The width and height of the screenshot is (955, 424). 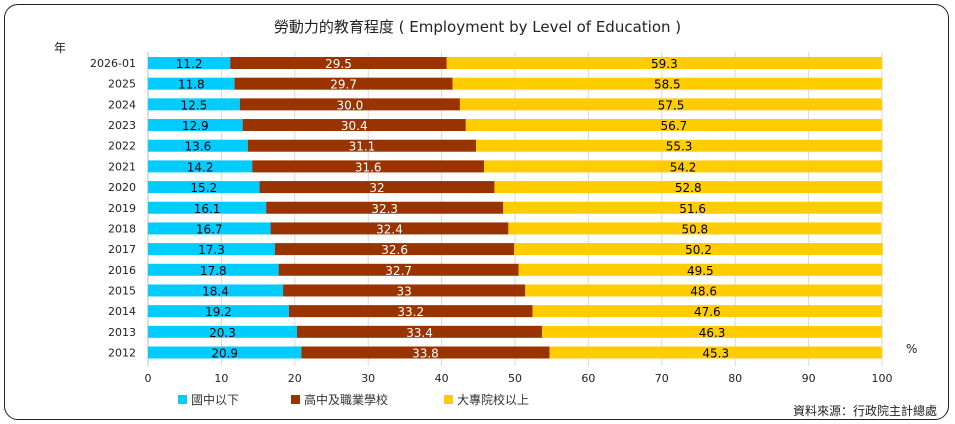 I want to click on data-label: 30.4, so click(x=354, y=126).